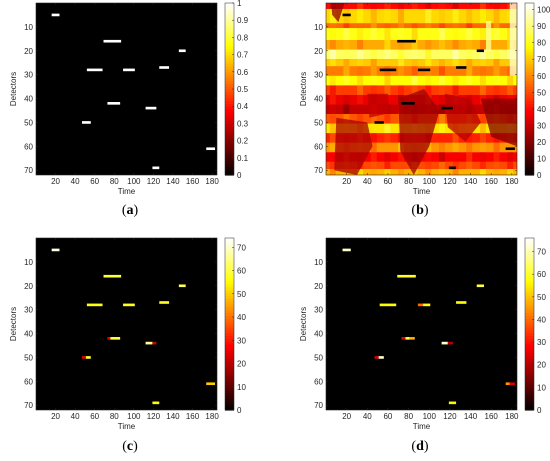 The image size is (550, 461). I want to click on panel-caption-letter: a, so click(130, 210).